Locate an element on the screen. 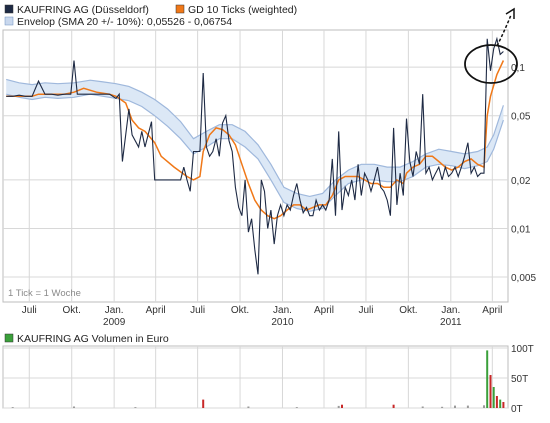 Image resolution: width=550 pixels, height=423 pixels. annotation-arrow-shaft is located at coordinates (504, 30).